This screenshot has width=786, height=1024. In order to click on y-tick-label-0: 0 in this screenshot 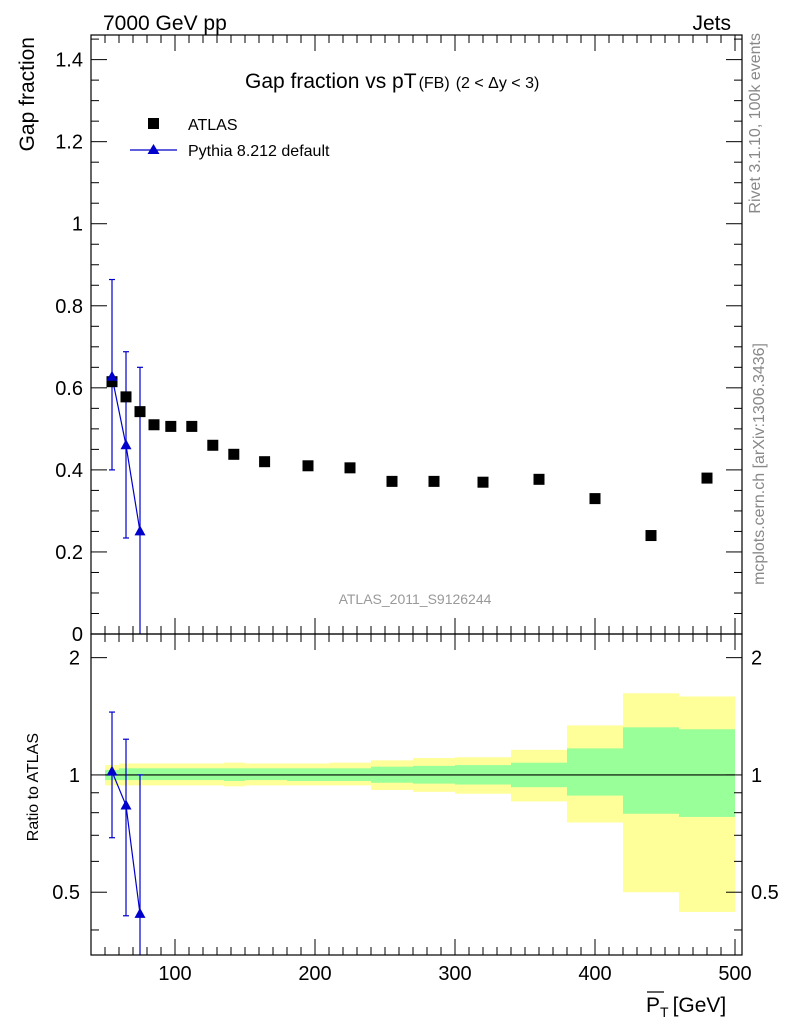, I will do `click(77, 635)`.